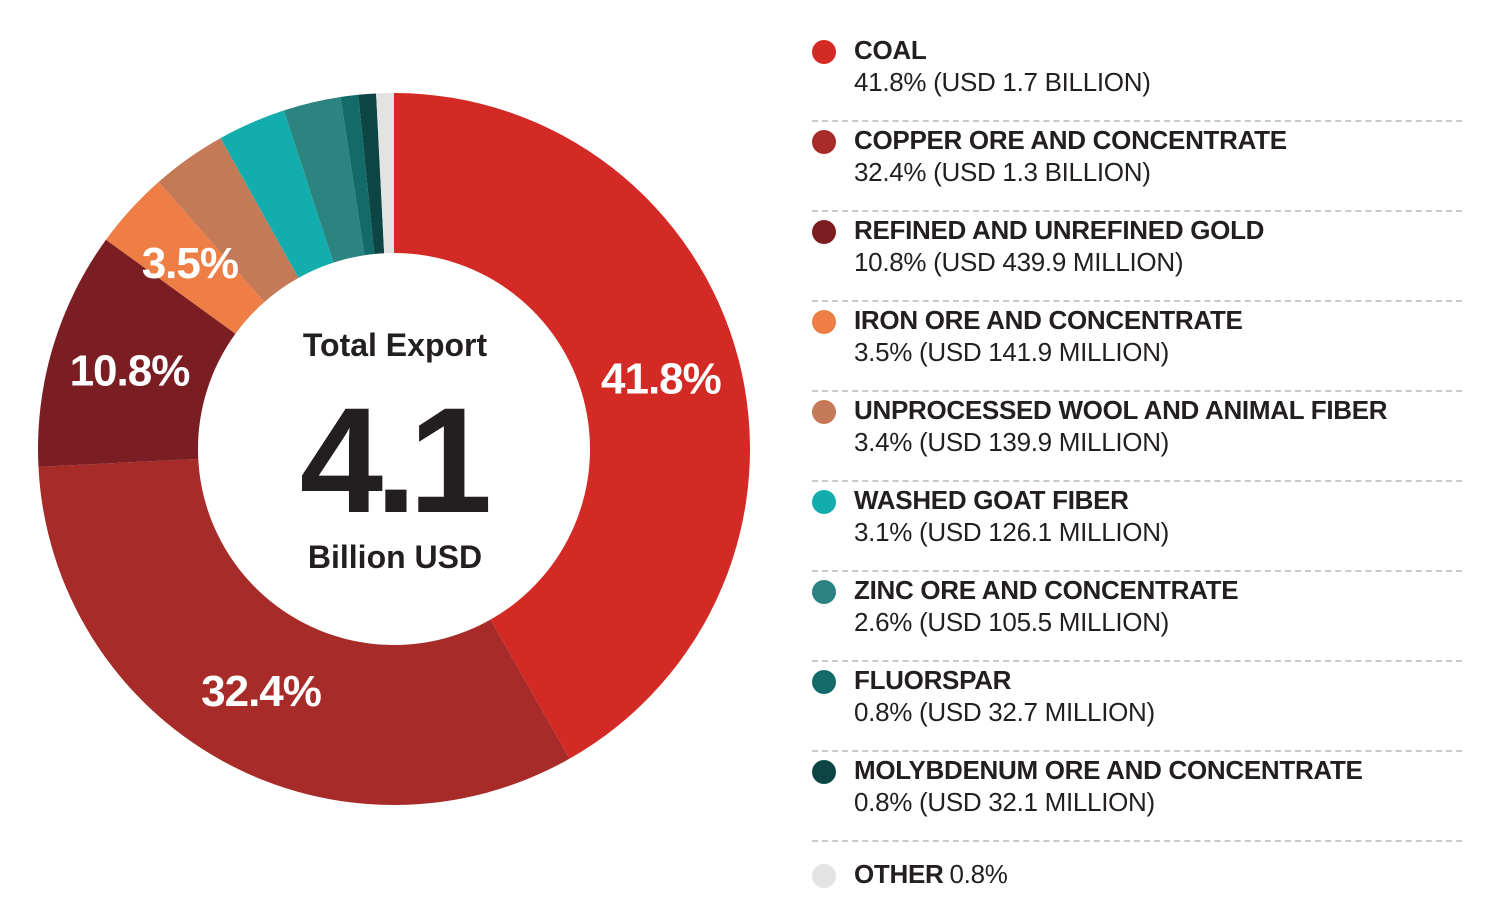 This screenshot has height=901, width=1500. What do you see at coordinates (991, 500) in the screenshot?
I see `legend-name: WASHED GOAT FIBER` at bounding box center [991, 500].